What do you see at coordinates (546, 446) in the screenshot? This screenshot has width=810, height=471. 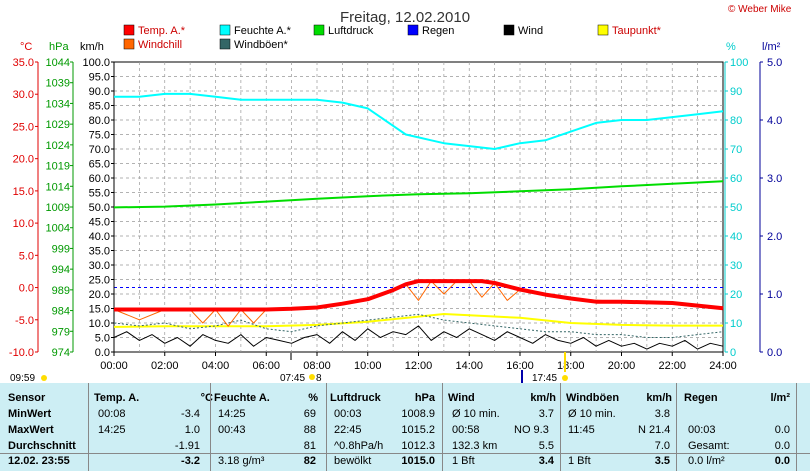 I see `wind-value: 5.5` at bounding box center [546, 446].